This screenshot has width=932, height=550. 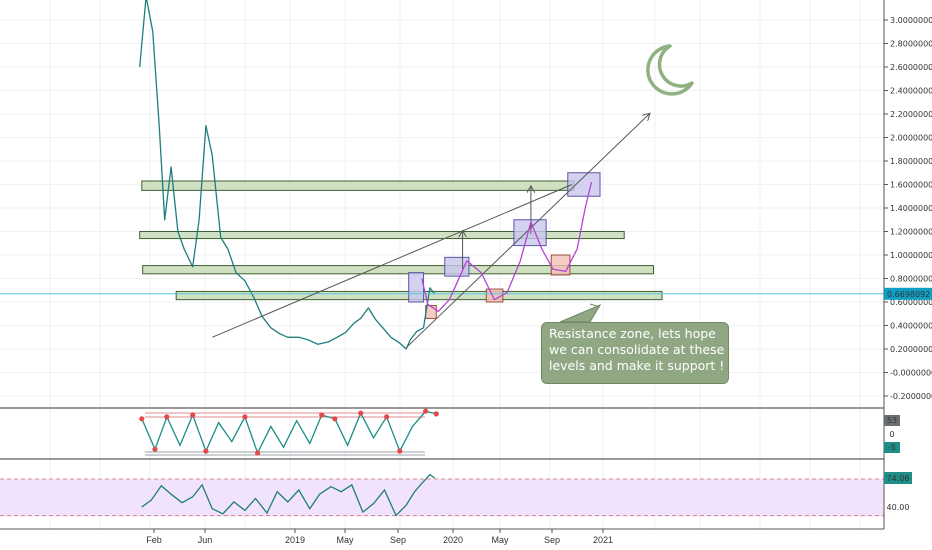 I want to click on projection-box-red, so click(x=560, y=265).